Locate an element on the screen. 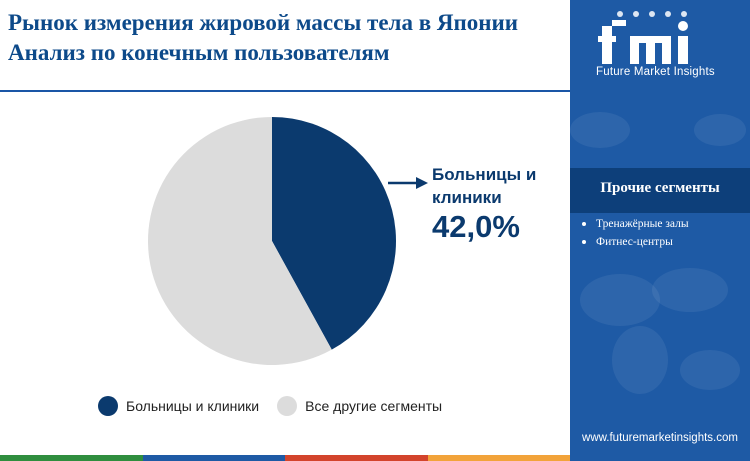 This screenshot has width=750, height=461. callout-label: Больницы и клиники is located at coordinates (484, 186).